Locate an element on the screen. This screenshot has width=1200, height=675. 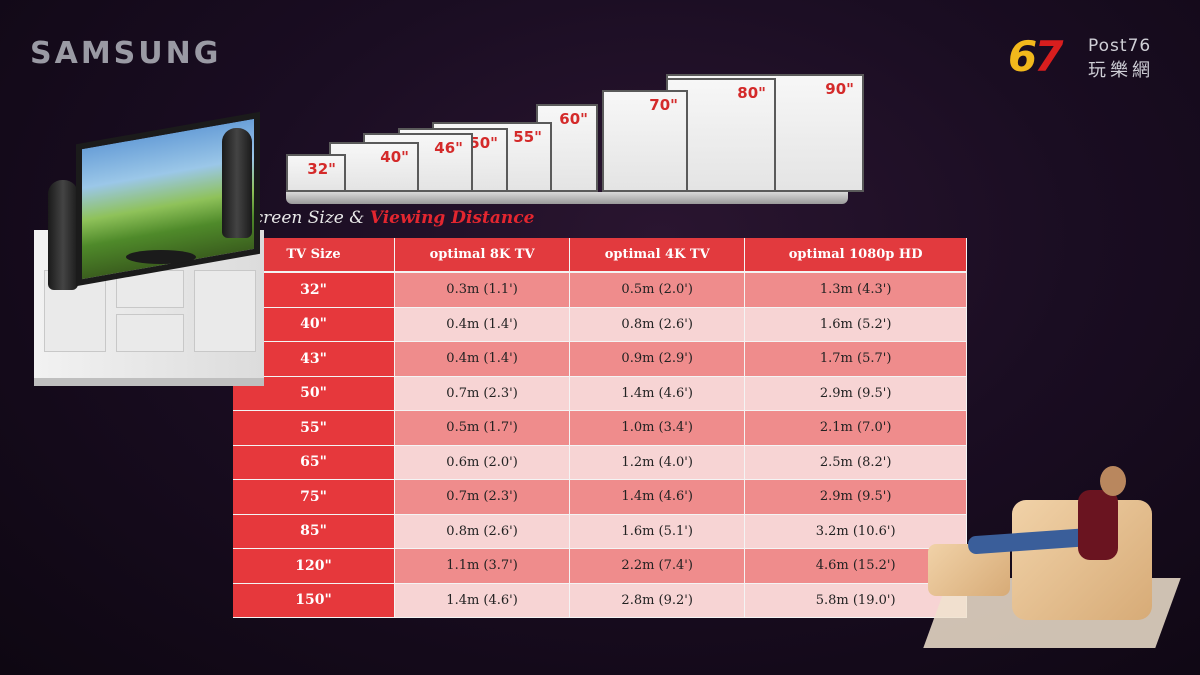
cell-4k: 2.8m (9.2') is located at coordinates (658, 600).